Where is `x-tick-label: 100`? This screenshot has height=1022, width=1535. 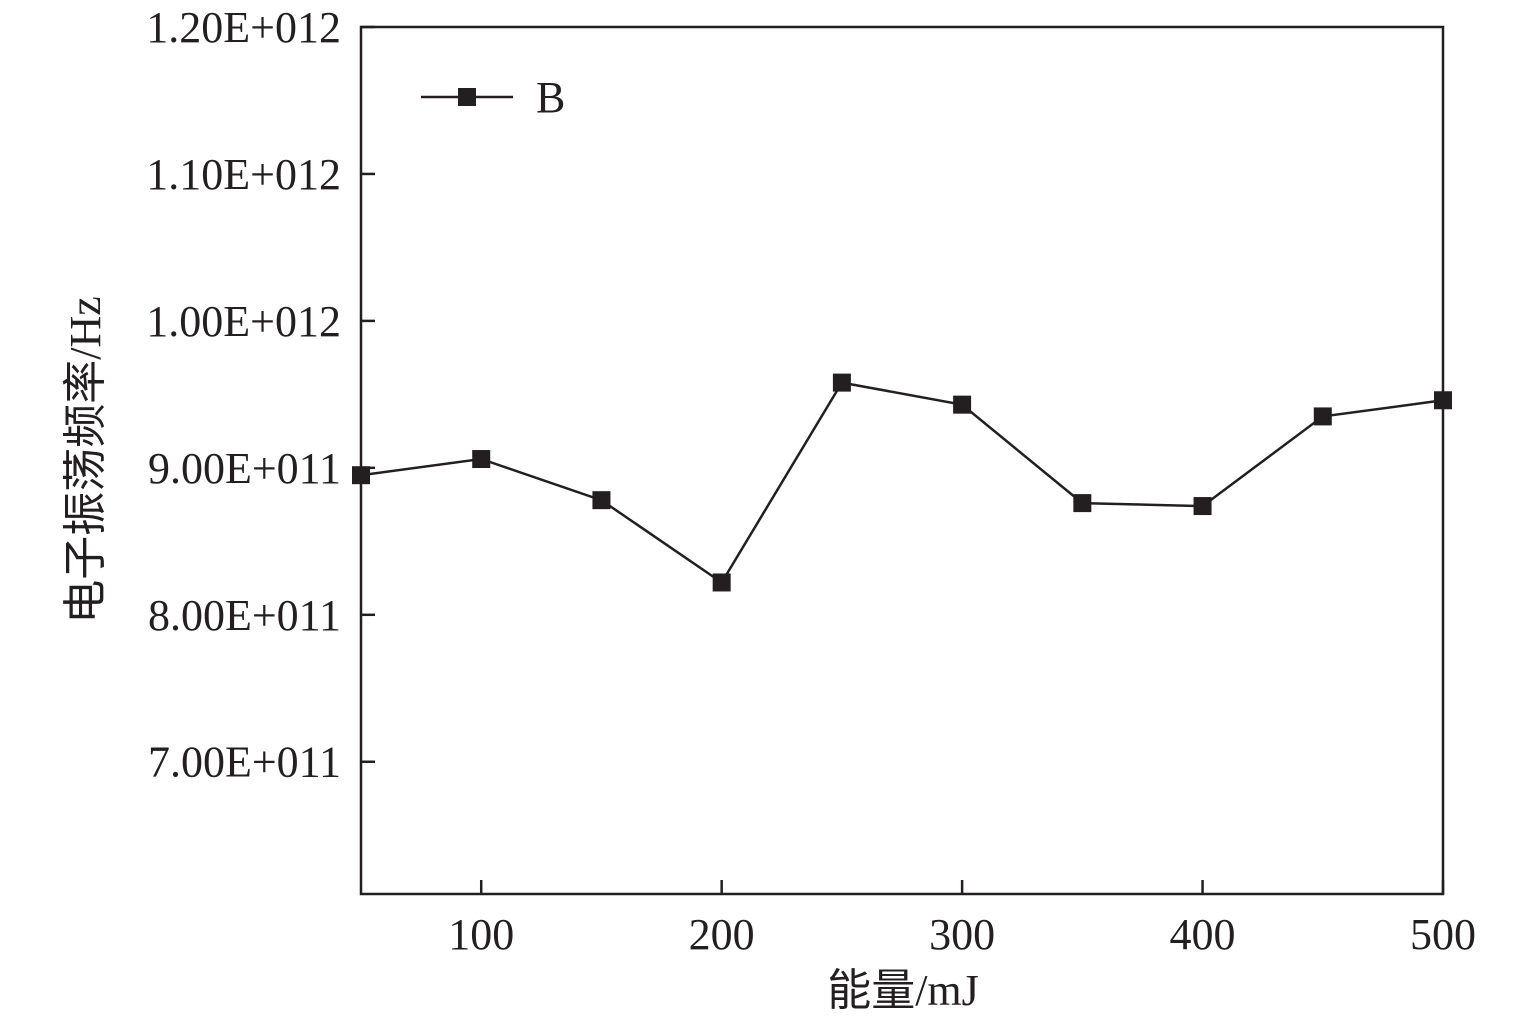 x-tick-label: 100 is located at coordinates (481, 934).